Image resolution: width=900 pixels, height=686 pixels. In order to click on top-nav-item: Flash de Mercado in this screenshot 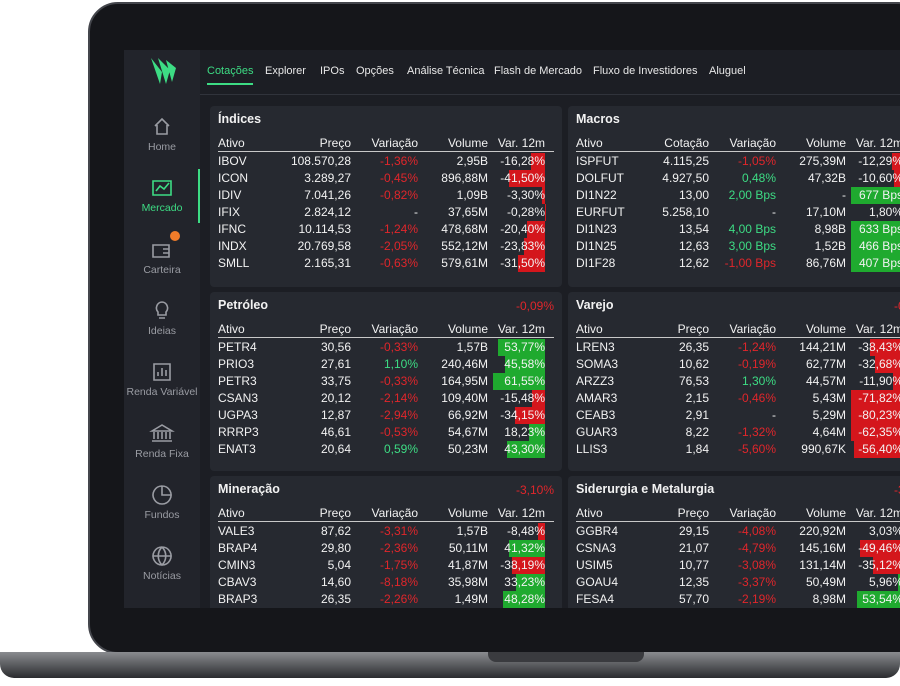, I will do `click(538, 71)`.